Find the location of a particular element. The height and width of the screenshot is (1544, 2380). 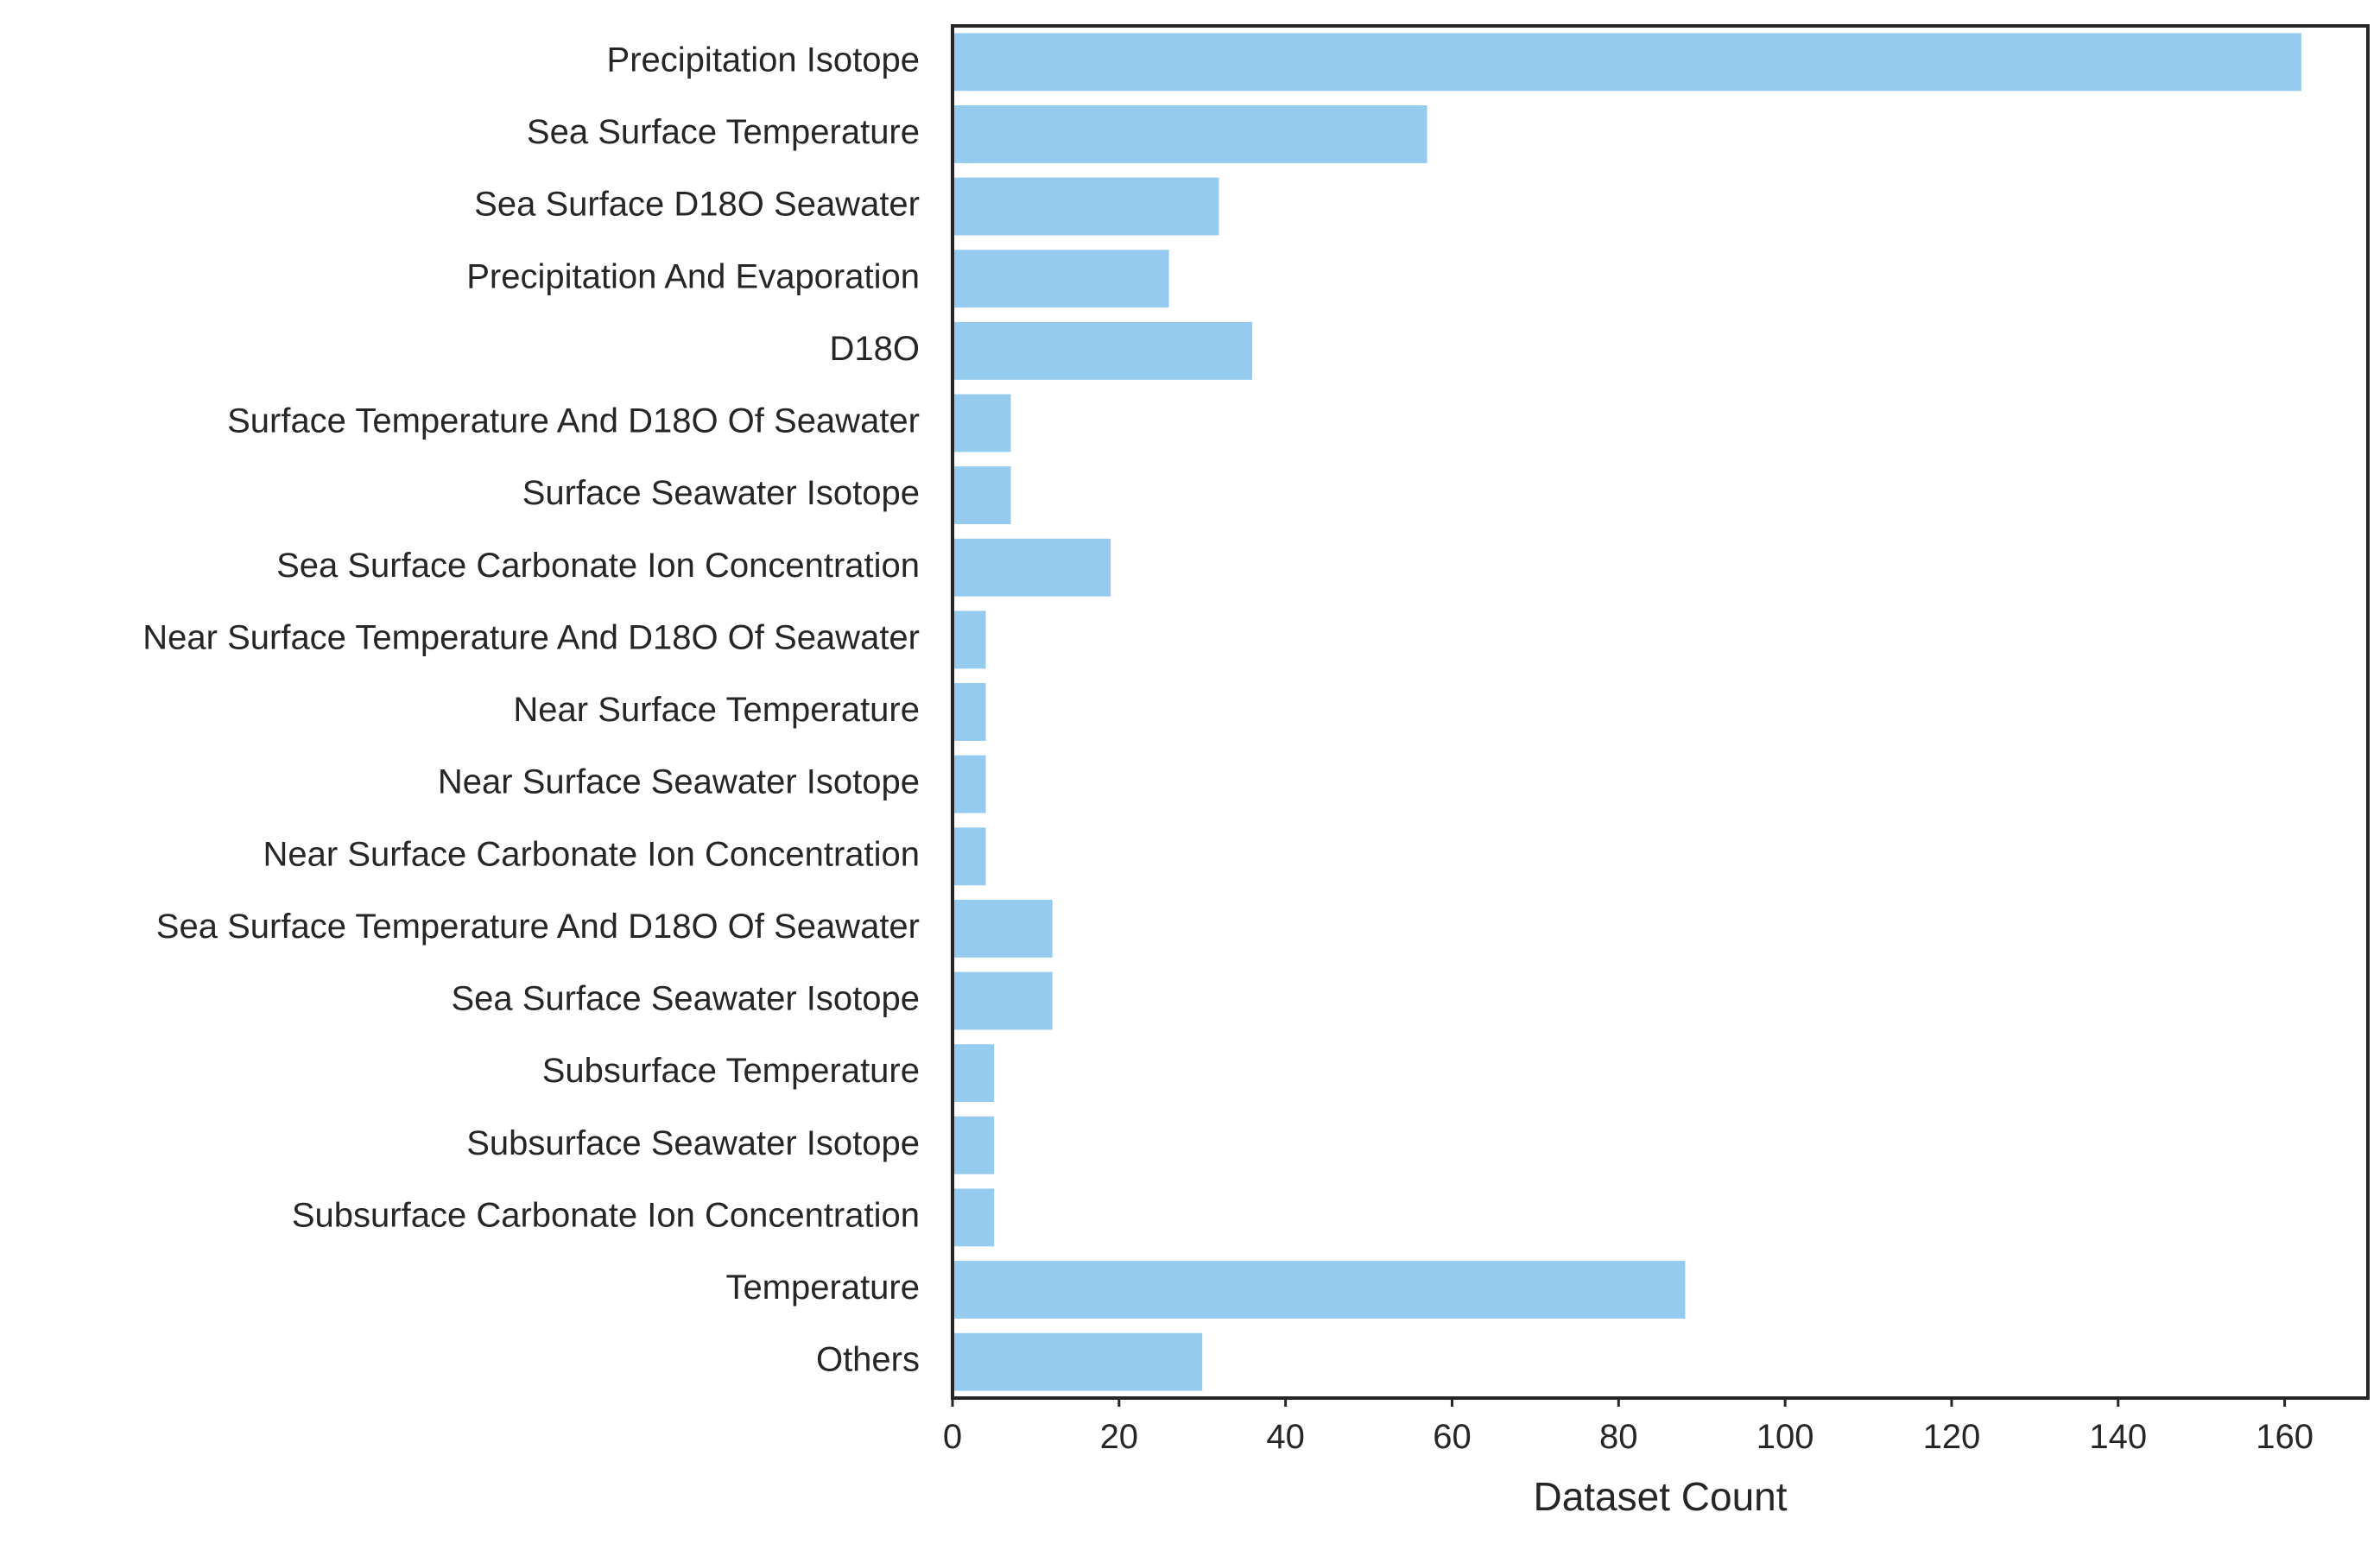

x-tick-label: 120 is located at coordinates (1952, 1437).